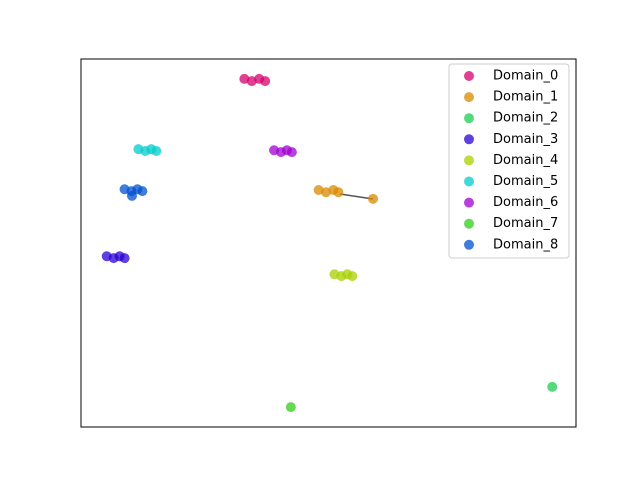 The height and width of the screenshot is (484, 640). What do you see at coordinates (525, 160) in the screenshot?
I see `legend-label: Domain_4` at bounding box center [525, 160].